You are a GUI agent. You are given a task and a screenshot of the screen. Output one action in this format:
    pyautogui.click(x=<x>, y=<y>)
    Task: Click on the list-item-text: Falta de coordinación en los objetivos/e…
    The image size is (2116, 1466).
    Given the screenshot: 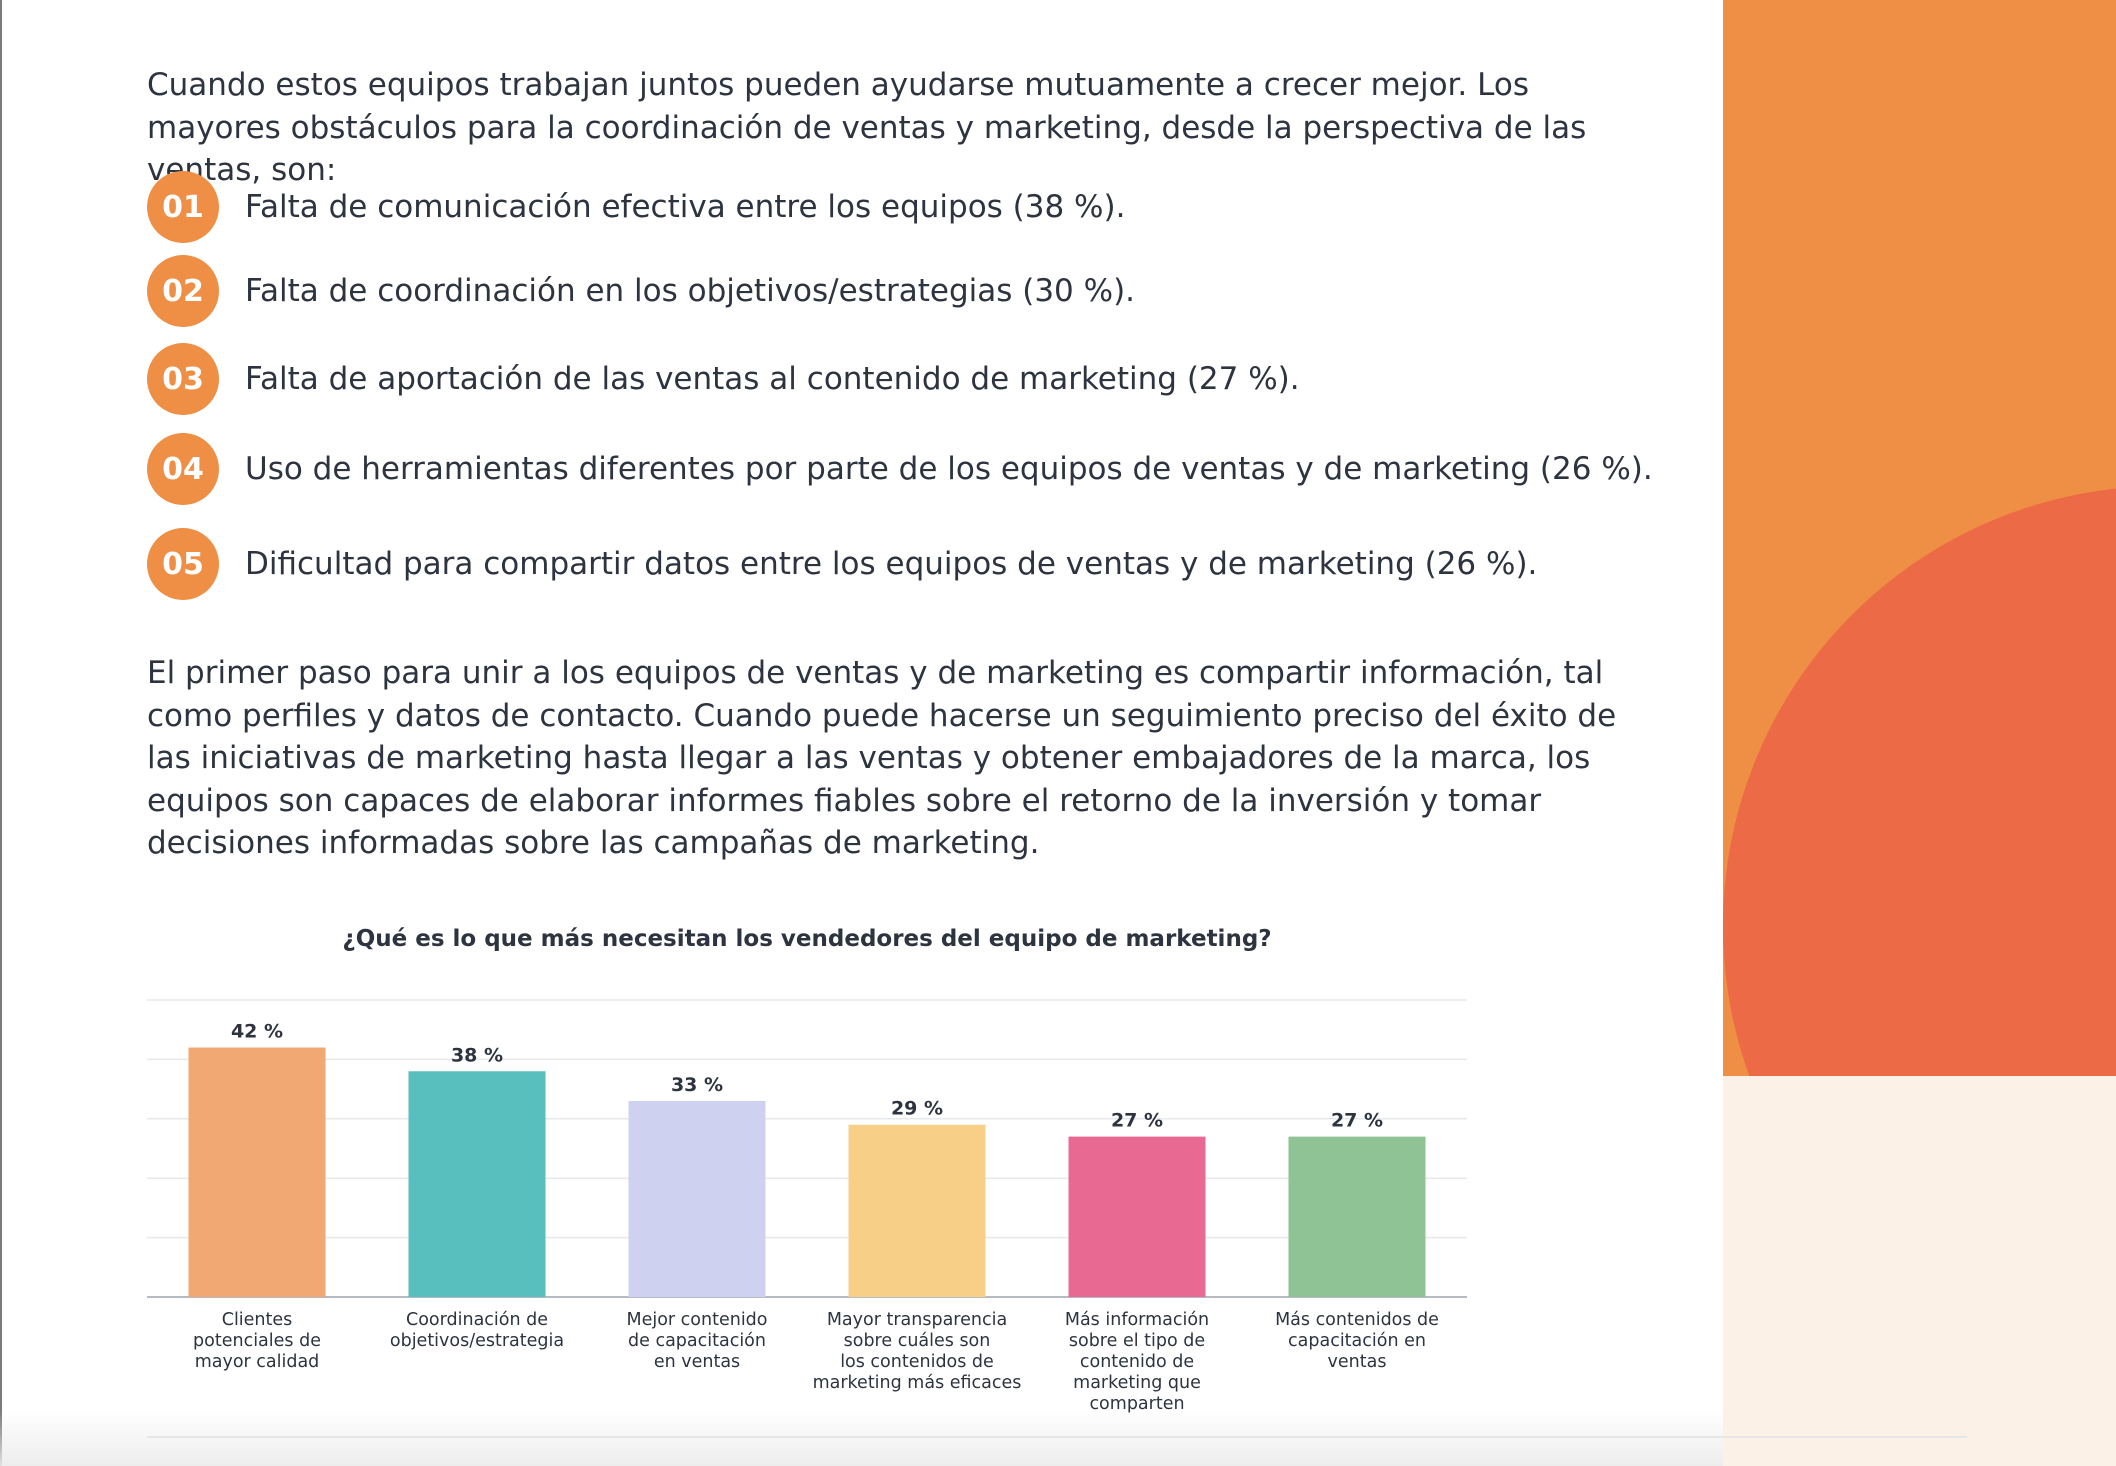 What is the action you would take?
    pyautogui.click(x=690, y=291)
    